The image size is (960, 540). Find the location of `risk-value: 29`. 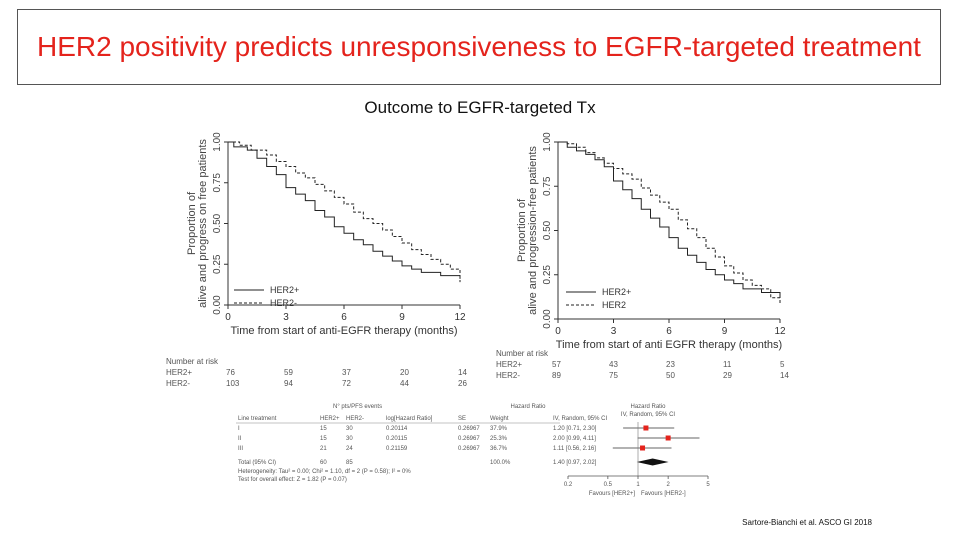

risk-value: 29 is located at coordinates (727, 375).